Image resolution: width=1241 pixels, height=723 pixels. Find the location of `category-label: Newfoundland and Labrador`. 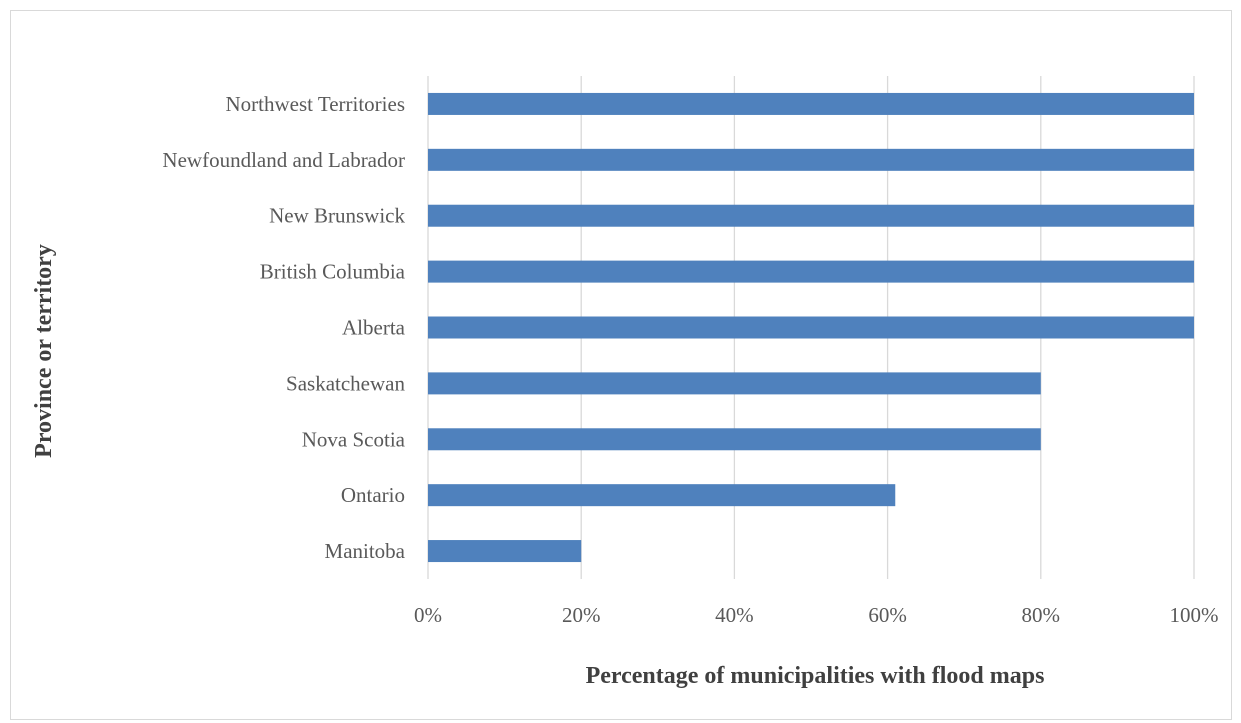

category-label: Newfoundland and Labrador is located at coordinates (283, 160).